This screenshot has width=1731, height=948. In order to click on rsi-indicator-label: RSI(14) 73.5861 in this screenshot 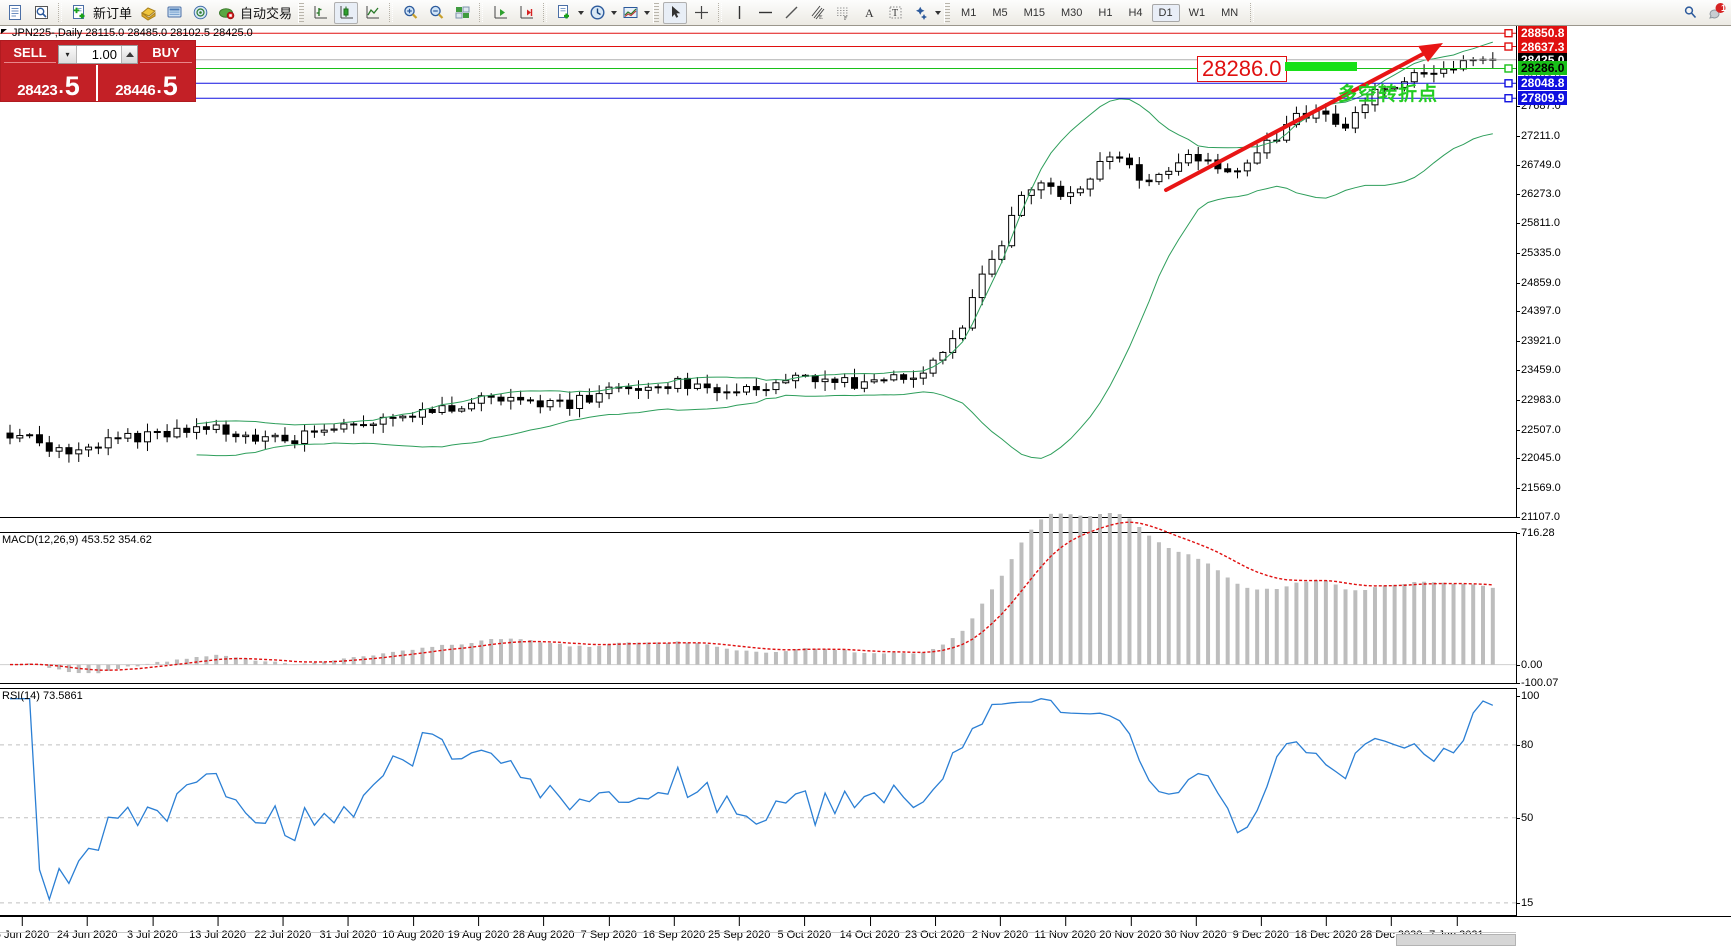, I will do `click(42, 696)`.